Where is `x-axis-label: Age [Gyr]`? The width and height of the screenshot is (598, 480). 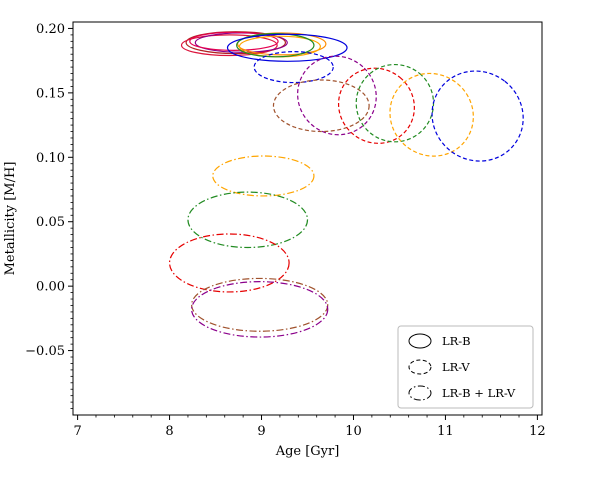 x-axis-label: Age [Gyr] is located at coordinates (307, 451).